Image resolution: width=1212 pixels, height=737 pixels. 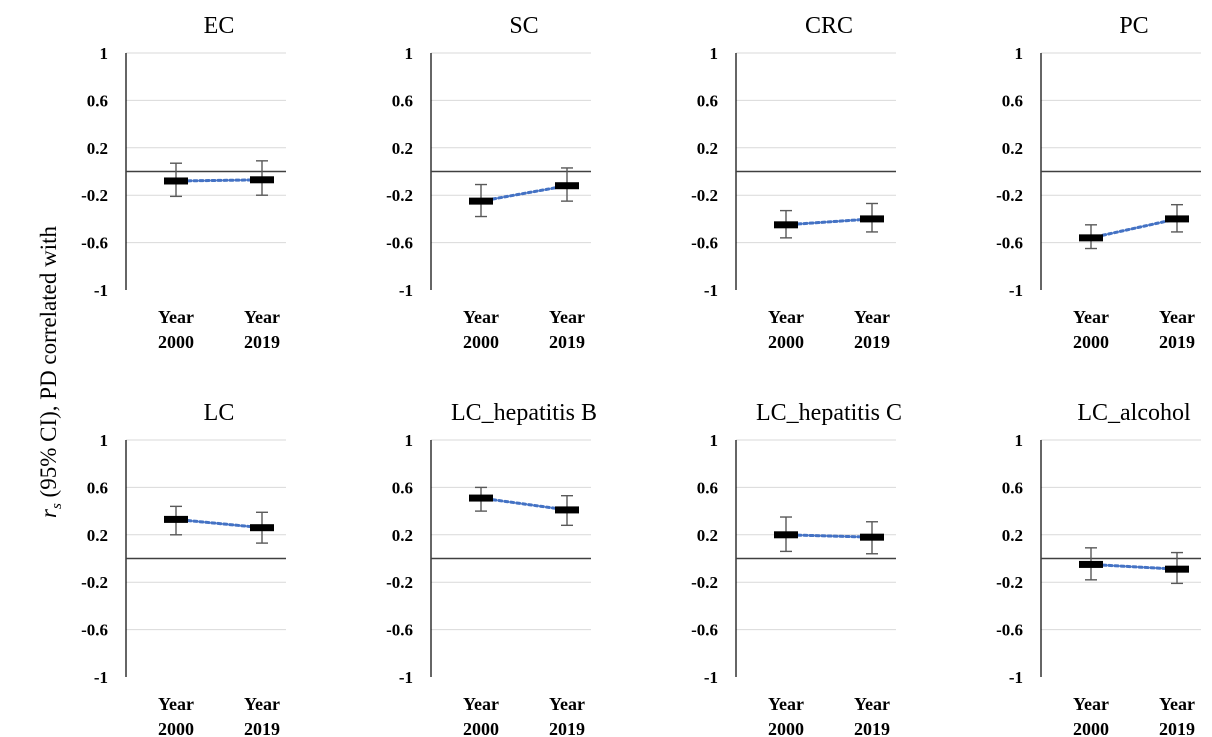 What do you see at coordinates (219, 26) in the screenshot?
I see `chart-title: EC` at bounding box center [219, 26].